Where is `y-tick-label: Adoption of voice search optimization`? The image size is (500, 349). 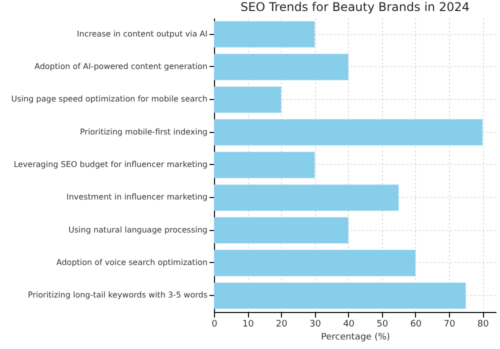
y-tick-label: Adoption of voice search optimization is located at coordinates (132, 262).